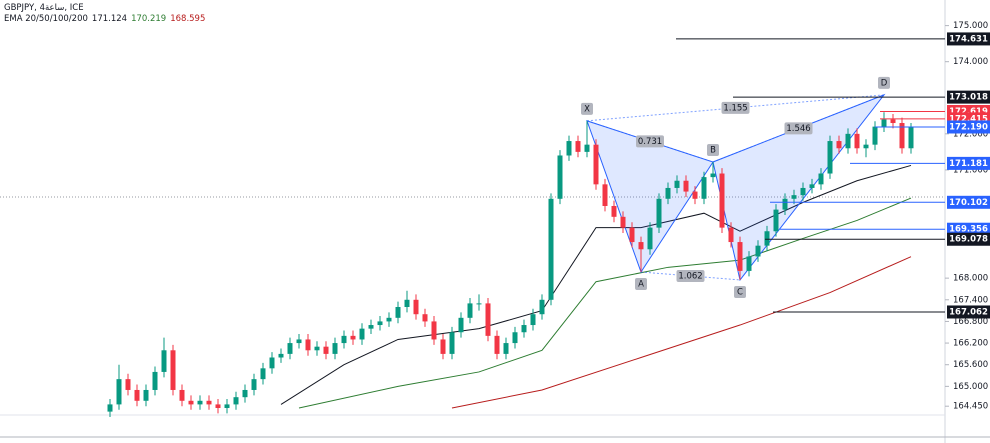  I want to click on price-label: 172.415, so click(968, 119).